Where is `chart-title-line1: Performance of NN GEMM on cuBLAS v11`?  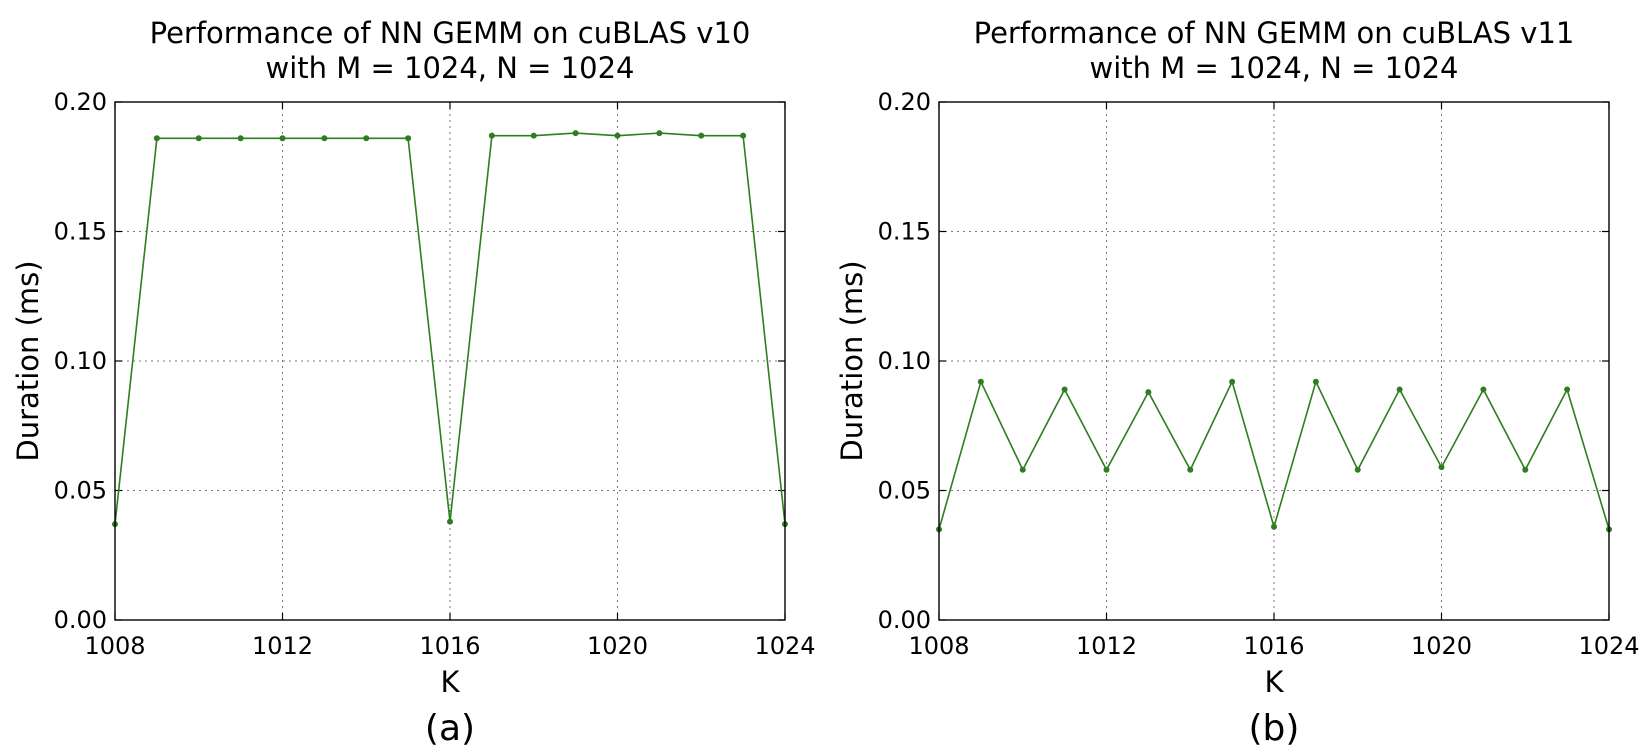
chart-title-line1: Performance of NN GEMM on cuBLAS v11 is located at coordinates (1274, 33).